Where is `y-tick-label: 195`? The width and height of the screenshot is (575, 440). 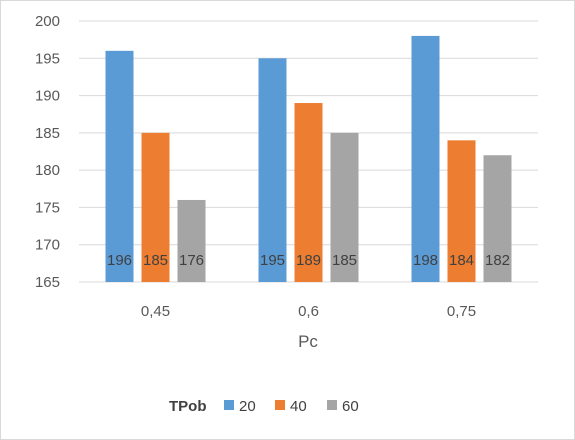 y-tick-label: 195 is located at coordinates (47, 58).